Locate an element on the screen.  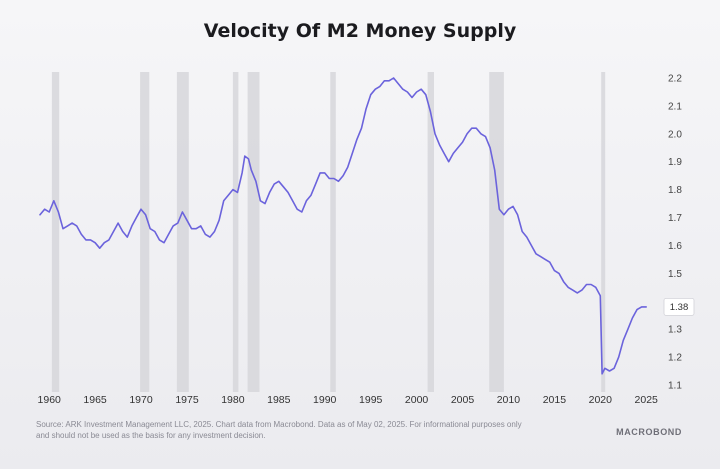
y-tick-label: 1.9 is located at coordinates (675, 162).